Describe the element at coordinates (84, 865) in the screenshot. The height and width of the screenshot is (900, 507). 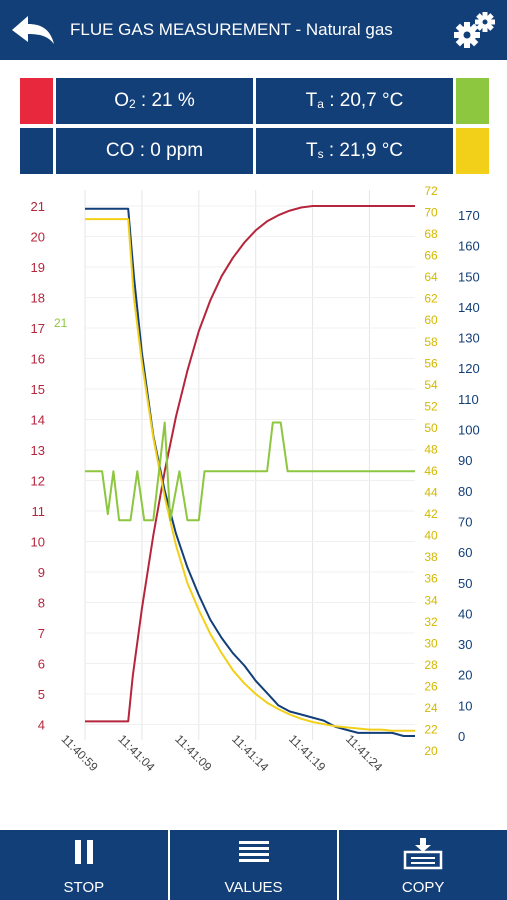
I see `stop-button: STOP` at that location.